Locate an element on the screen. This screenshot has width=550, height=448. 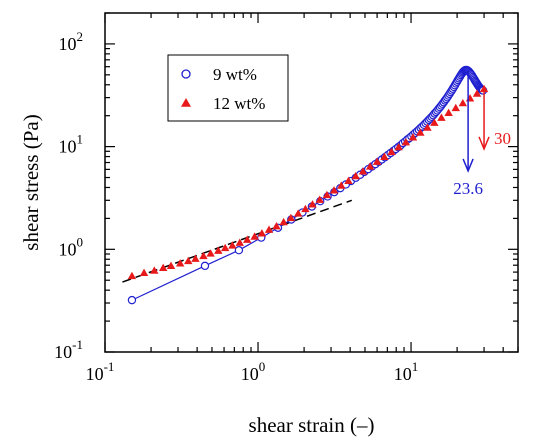
y-tick-label-exponent: 0 is located at coordinates (80, 241).